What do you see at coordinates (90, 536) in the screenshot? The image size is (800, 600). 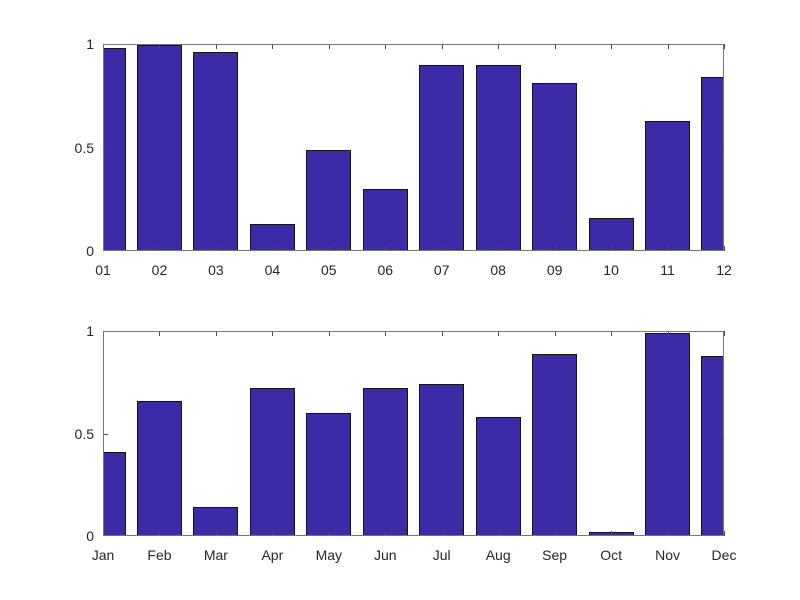 I see `y-tick-label: 0` at bounding box center [90, 536].